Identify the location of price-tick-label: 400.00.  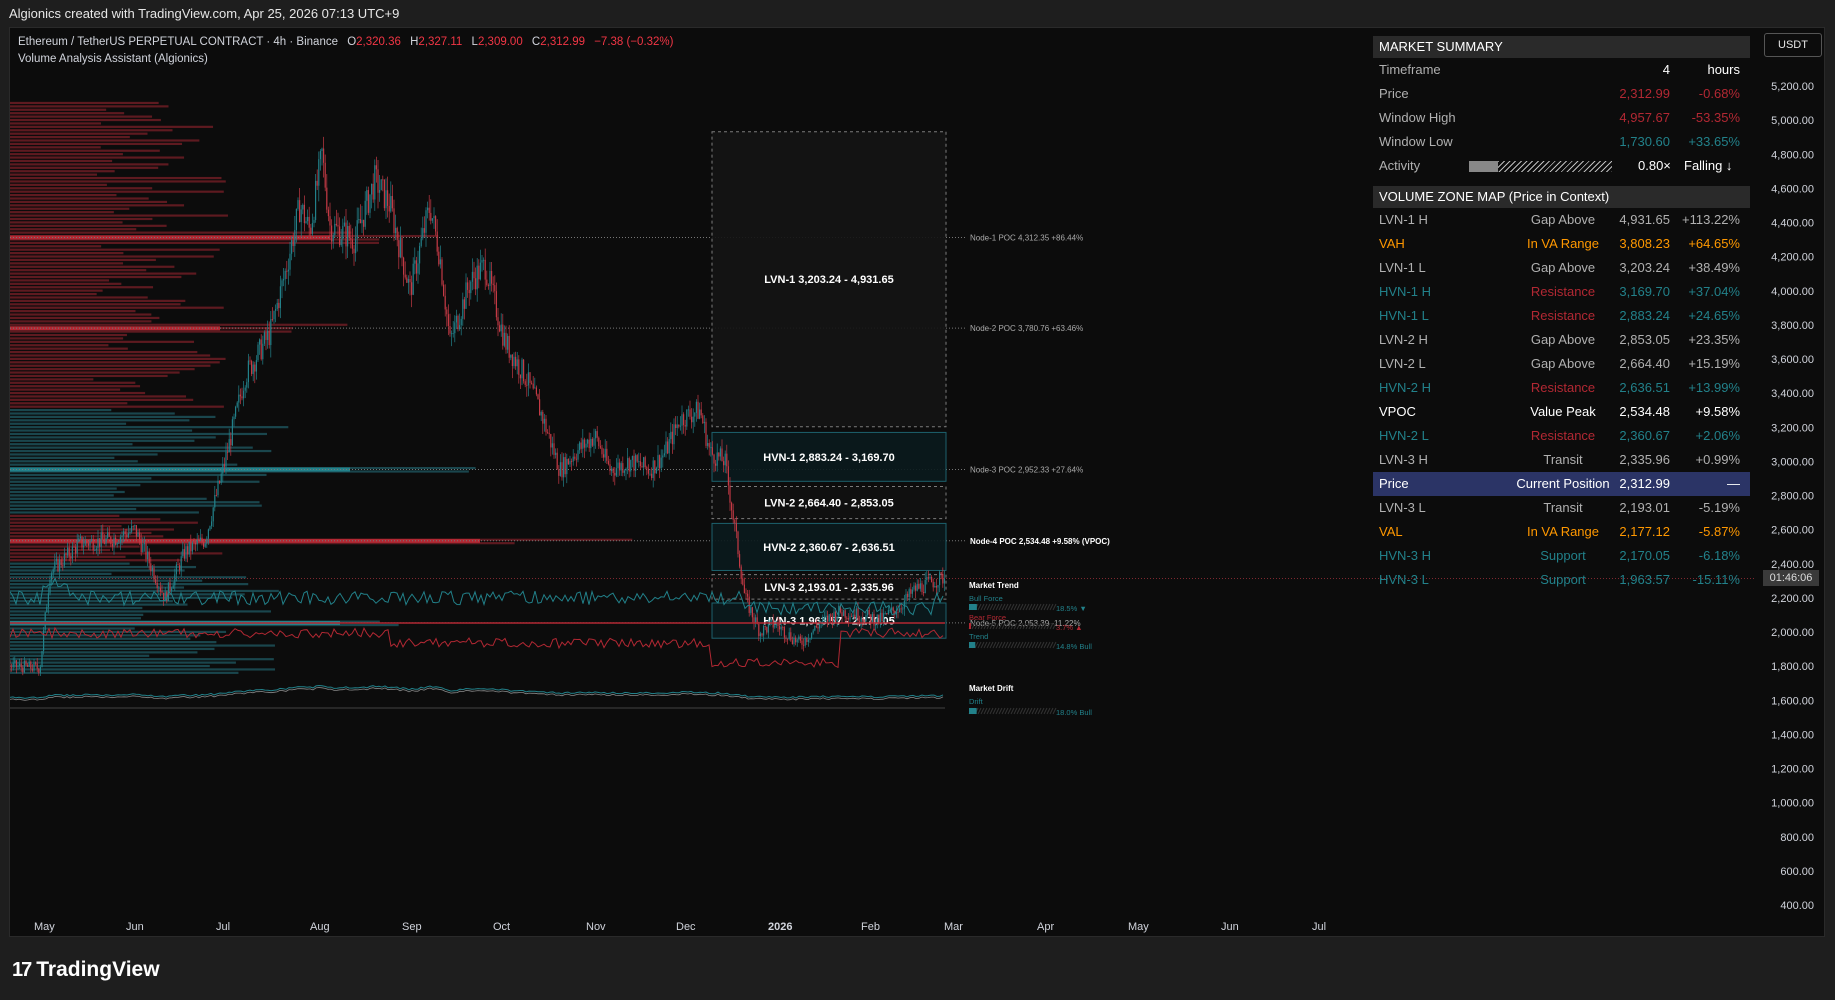
(1797, 906).